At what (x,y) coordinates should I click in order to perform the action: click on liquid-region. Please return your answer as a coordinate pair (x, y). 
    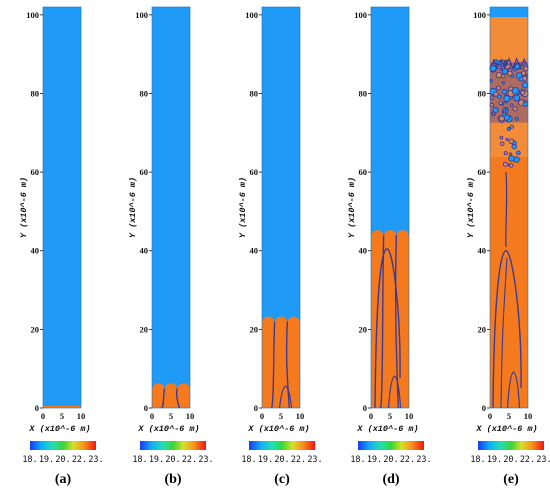
    Looking at the image, I should click on (62, 407).